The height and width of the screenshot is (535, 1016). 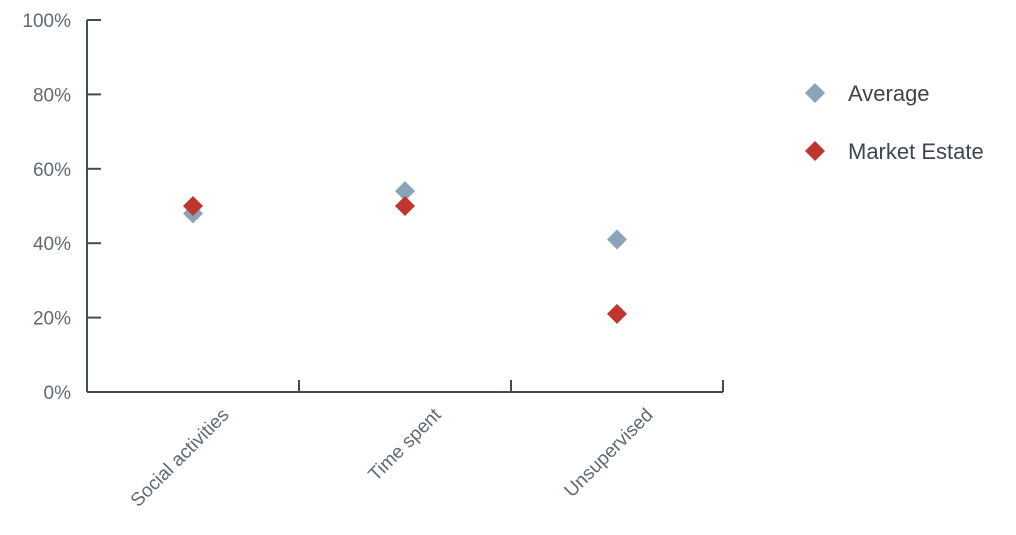 What do you see at coordinates (916, 151) in the screenshot?
I see `legend-label: Market Estate` at bounding box center [916, 151].